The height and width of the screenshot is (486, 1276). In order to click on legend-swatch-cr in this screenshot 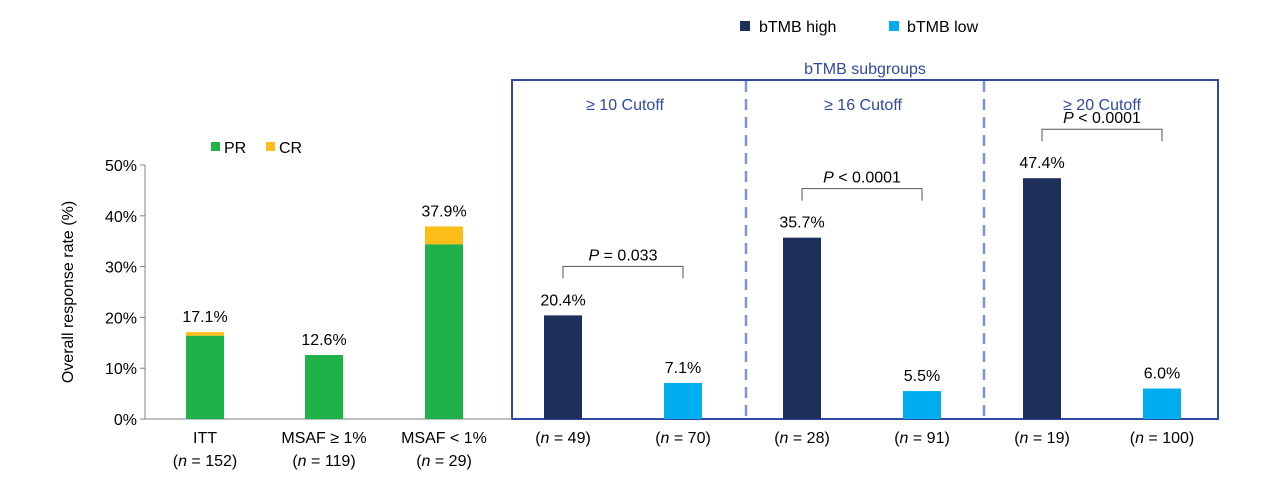, I will do `click(270, 146)`.